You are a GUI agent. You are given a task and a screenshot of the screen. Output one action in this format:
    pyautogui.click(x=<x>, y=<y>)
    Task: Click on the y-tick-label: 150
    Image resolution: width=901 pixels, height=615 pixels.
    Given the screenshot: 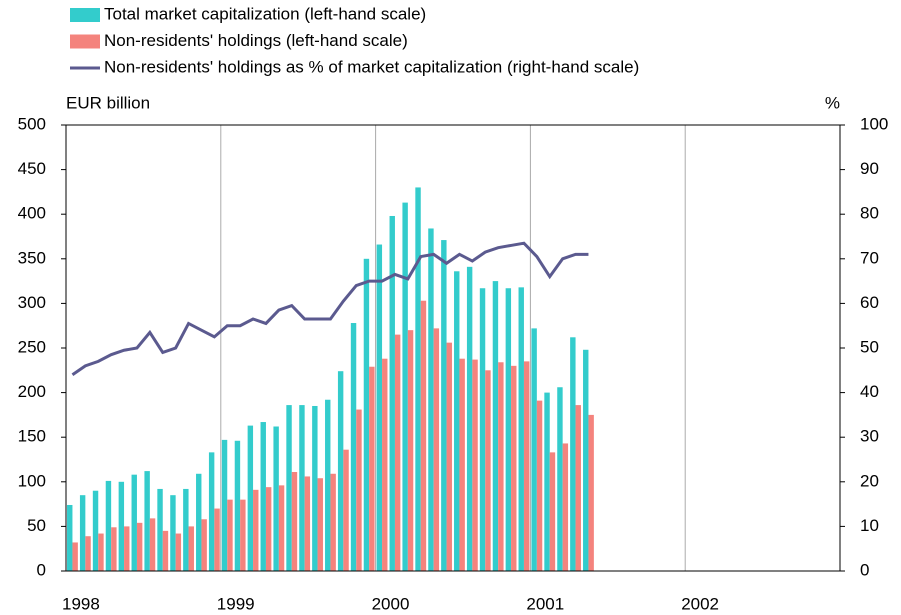 What is the action you would take?
    pyautogui.click(x=32, y=436)
    